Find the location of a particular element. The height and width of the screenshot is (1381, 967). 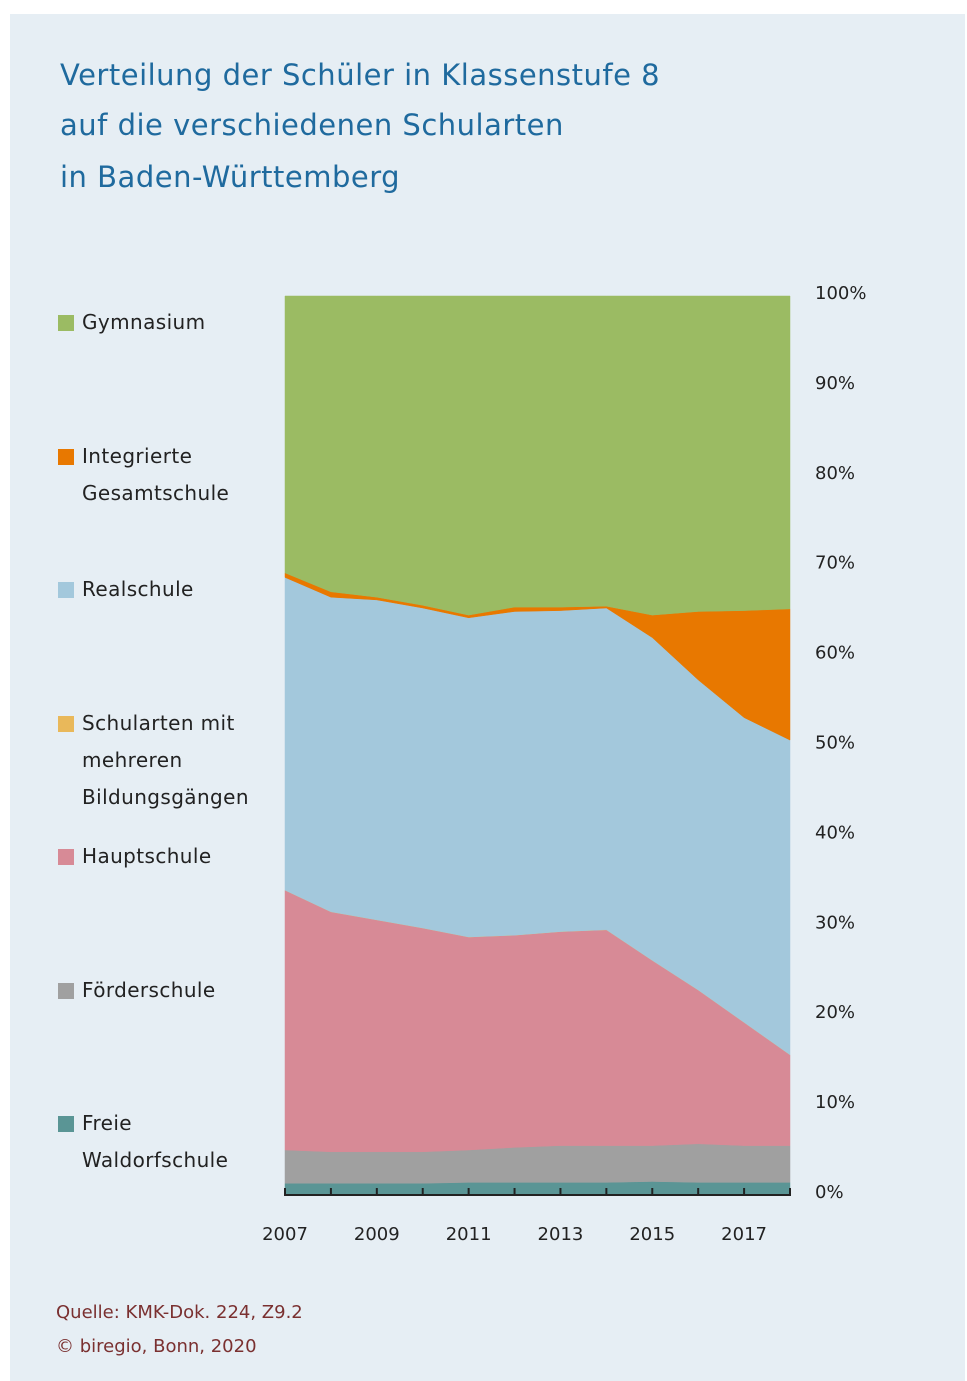

legend-item: Integrierte Gesamtschule is located at coordinates (158, 475).